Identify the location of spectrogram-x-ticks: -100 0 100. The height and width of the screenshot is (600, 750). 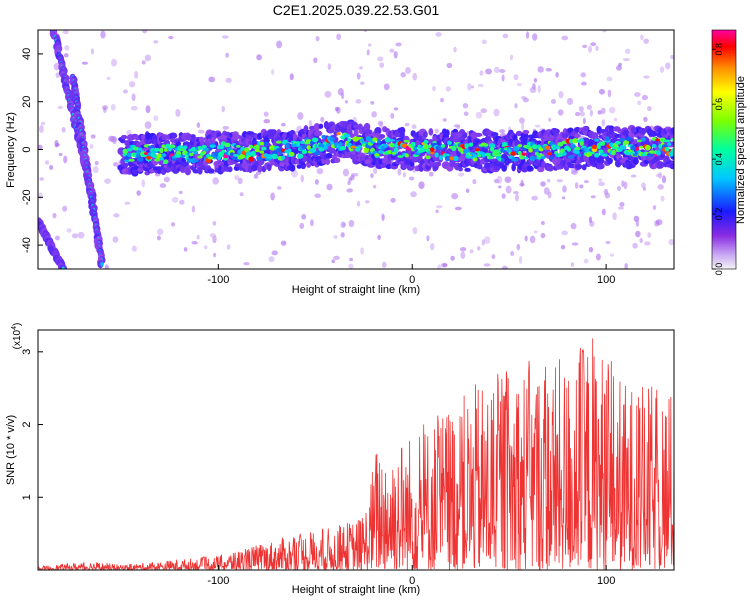
(411, 275).